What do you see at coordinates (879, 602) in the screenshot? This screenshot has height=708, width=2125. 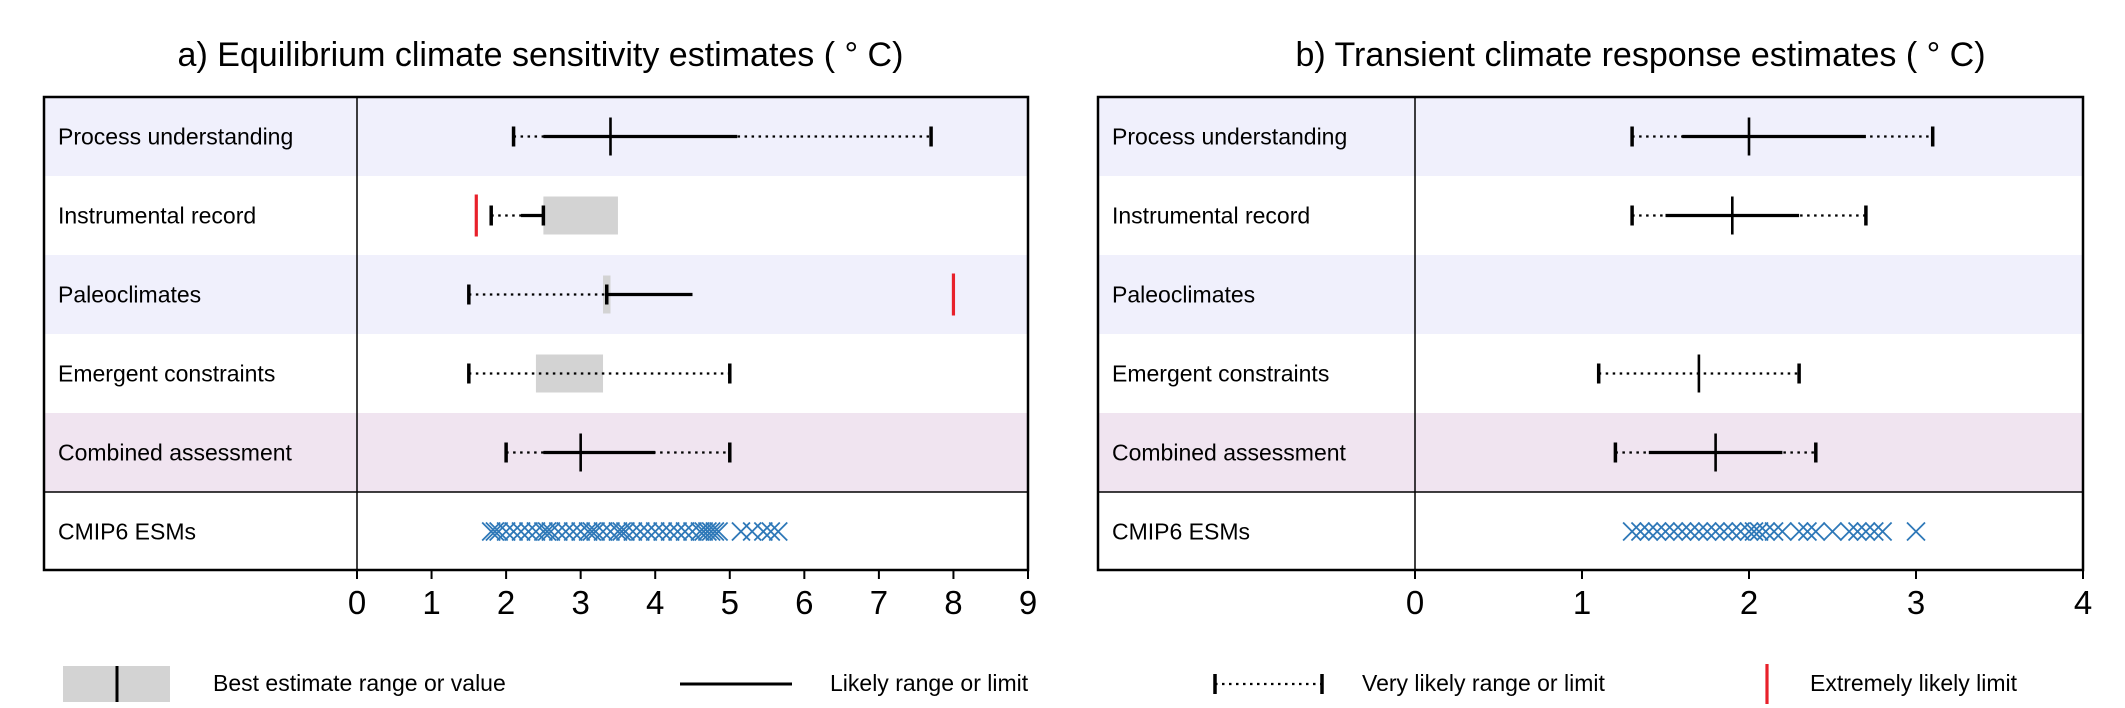 I see `x-tick-label: 7` at bounding box center [879, 602].